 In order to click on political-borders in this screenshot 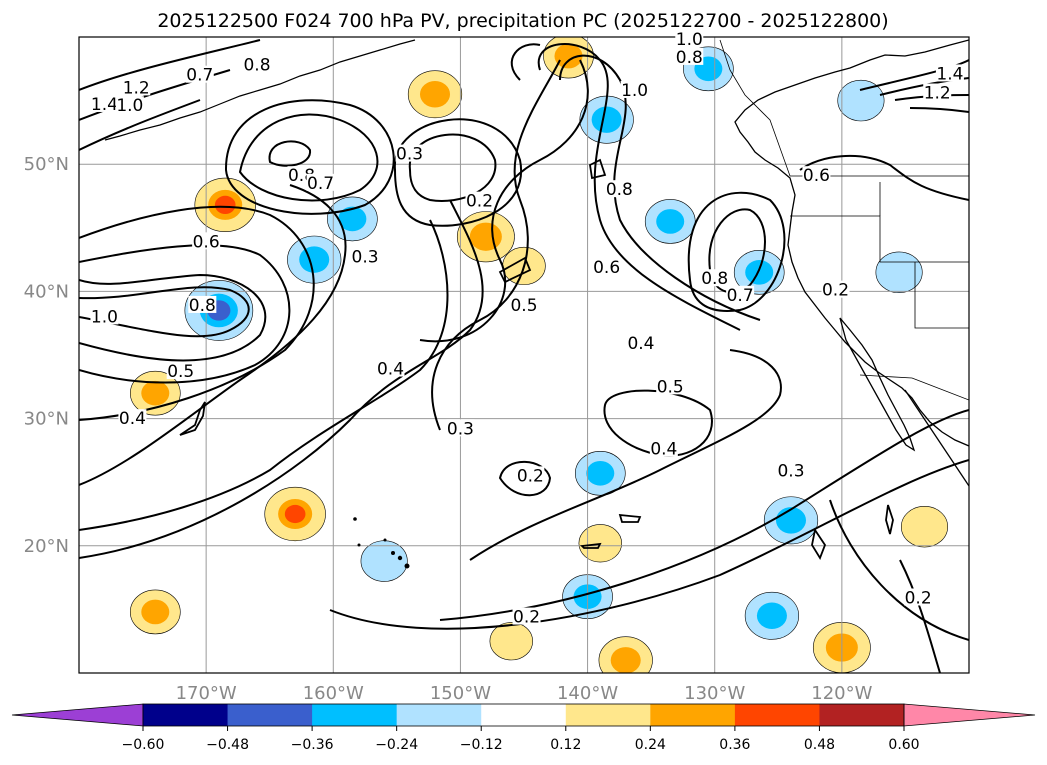, I will do `click(844, 220)`.